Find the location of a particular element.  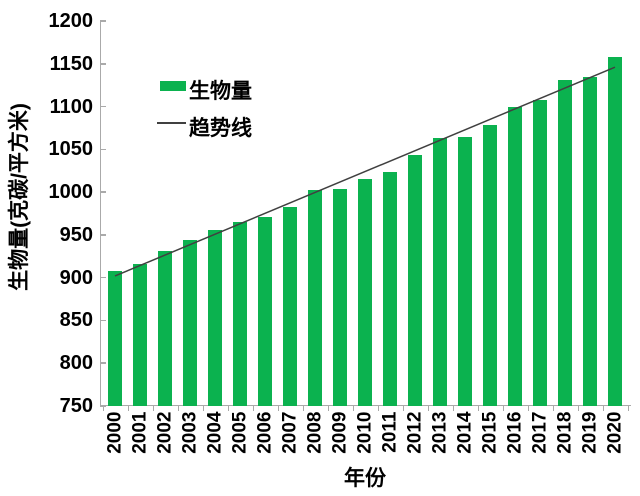

x-label-2012: 2012 is located at coordinates (415, 432).